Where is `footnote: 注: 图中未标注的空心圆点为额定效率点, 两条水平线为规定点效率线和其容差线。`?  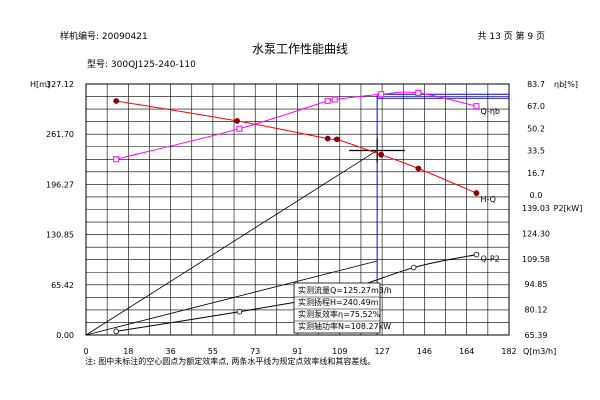 footnote: 注: 图中未标注的空心圆点为额定效率点, 两条水平线为规定点效率线和其容差线。 is located at coordinates (230, 361).